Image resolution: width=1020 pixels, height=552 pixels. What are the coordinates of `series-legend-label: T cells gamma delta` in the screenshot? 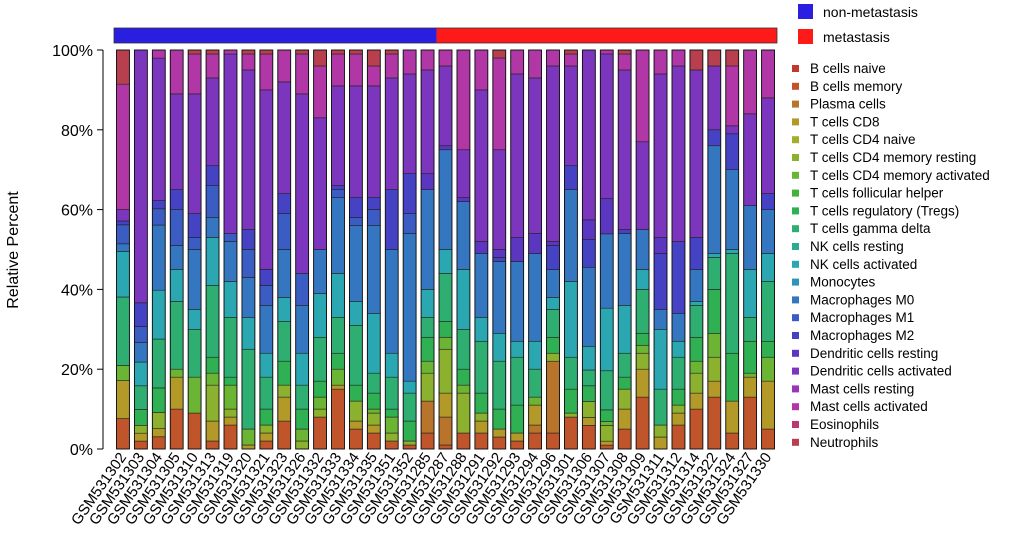 It's located at (870, 228).